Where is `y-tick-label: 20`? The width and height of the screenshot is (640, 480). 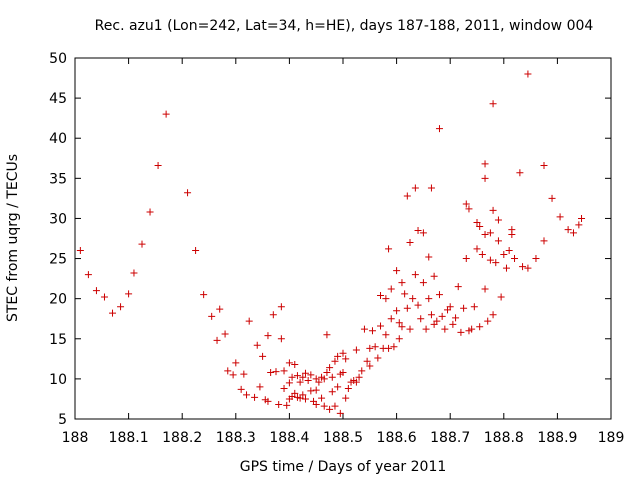 y-tick-label: 20 is located at coordinates (58, 300).